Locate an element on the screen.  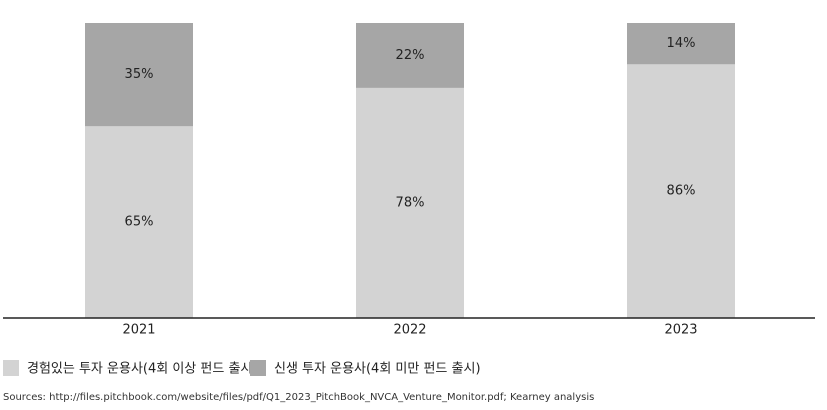
x-tick-label: 2022 is located at coordinates (409, 330).